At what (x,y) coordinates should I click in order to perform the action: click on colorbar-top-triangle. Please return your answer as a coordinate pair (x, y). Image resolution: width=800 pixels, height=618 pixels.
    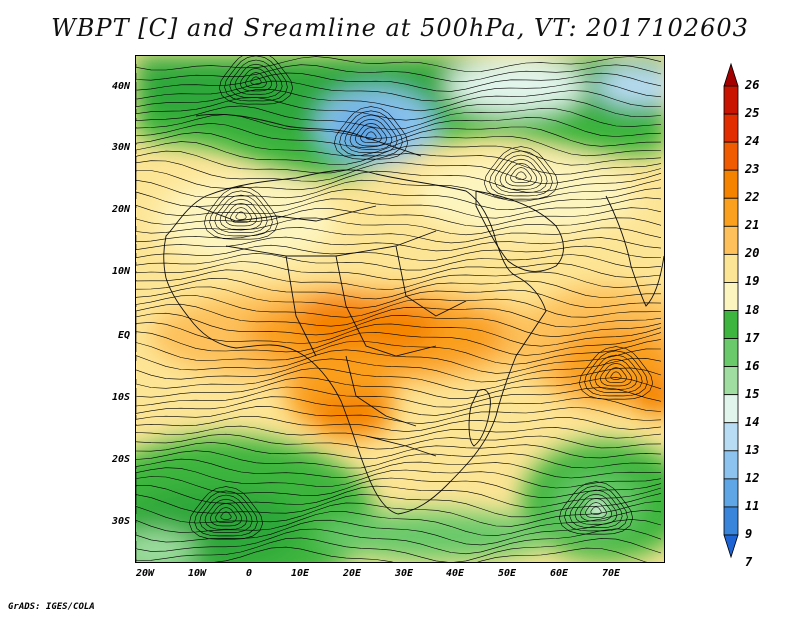
    Looking at the image, I should click on (731, 74).